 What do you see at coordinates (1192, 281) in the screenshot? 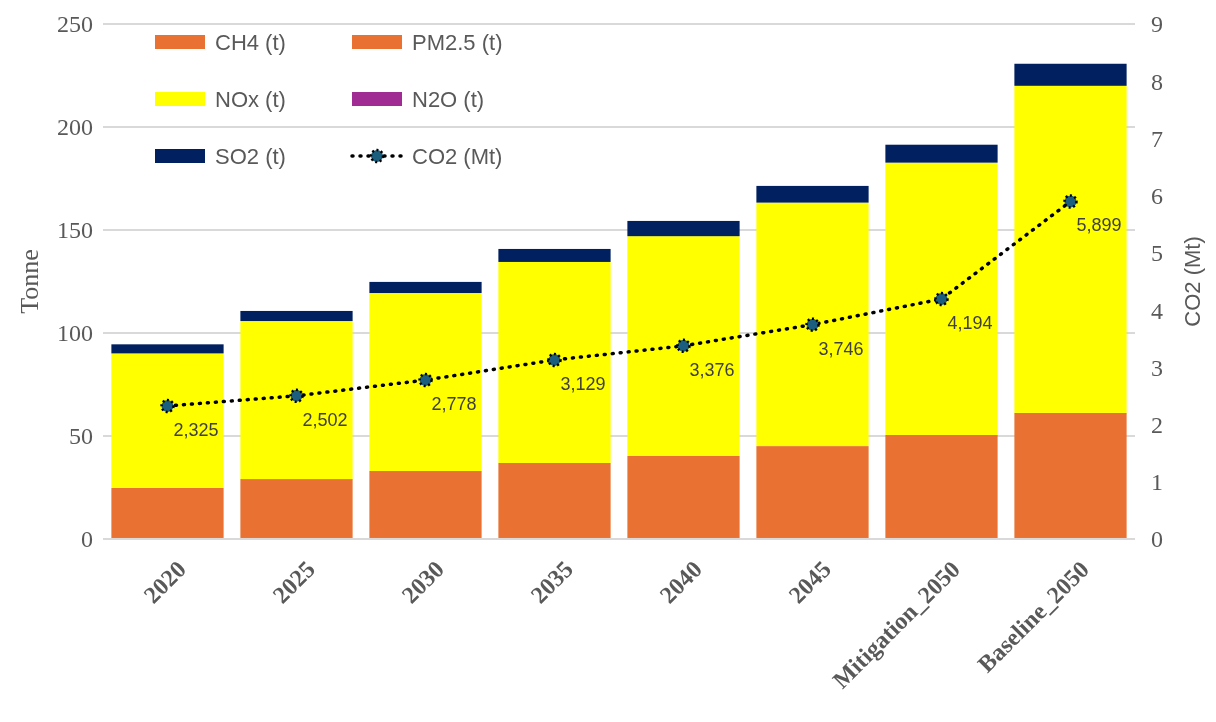
I see `y2-axis-title: CO2 (Mt)` at bounding box center [1192, 281].